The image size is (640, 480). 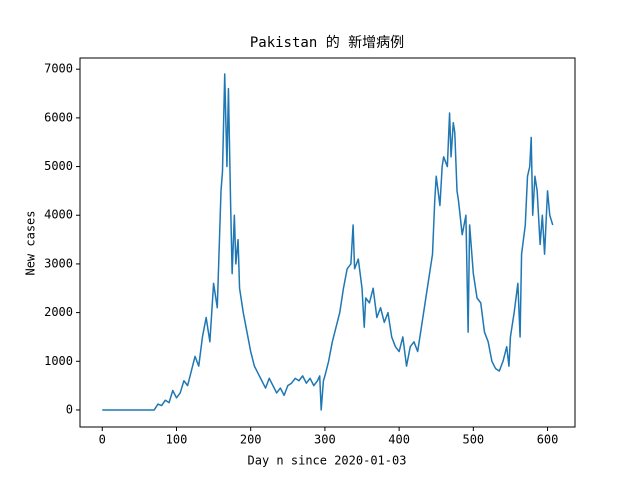 I want to click on y-tick-label: 6000, so click(x=58, y=117).